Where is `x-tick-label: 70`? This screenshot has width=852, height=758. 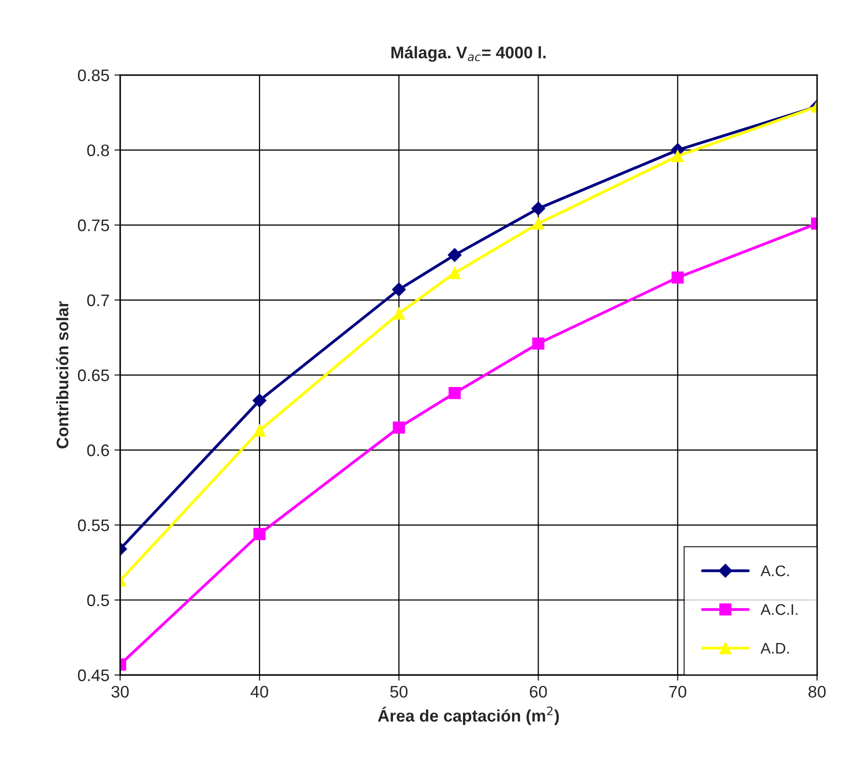 x-tick-label: 70 is located at coordinates (677, 692).